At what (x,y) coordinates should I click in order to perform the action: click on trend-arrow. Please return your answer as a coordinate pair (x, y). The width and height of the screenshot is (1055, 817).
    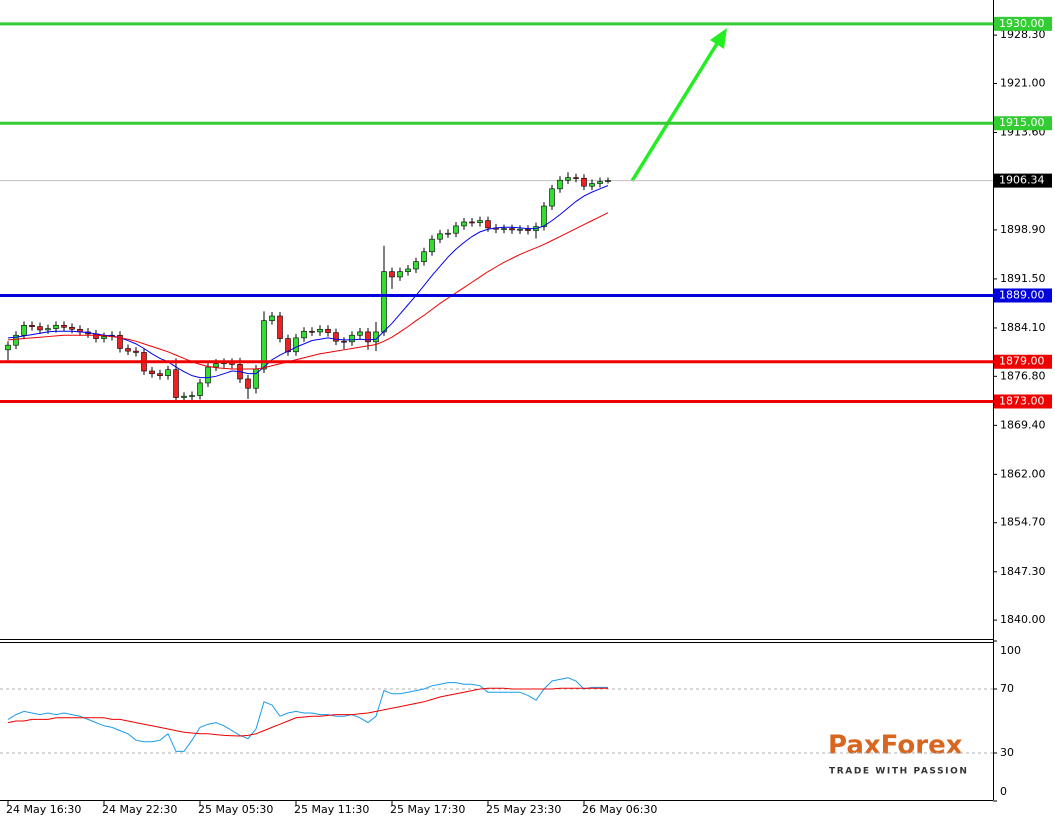
    Looking at the image, I should click on (675, 111).